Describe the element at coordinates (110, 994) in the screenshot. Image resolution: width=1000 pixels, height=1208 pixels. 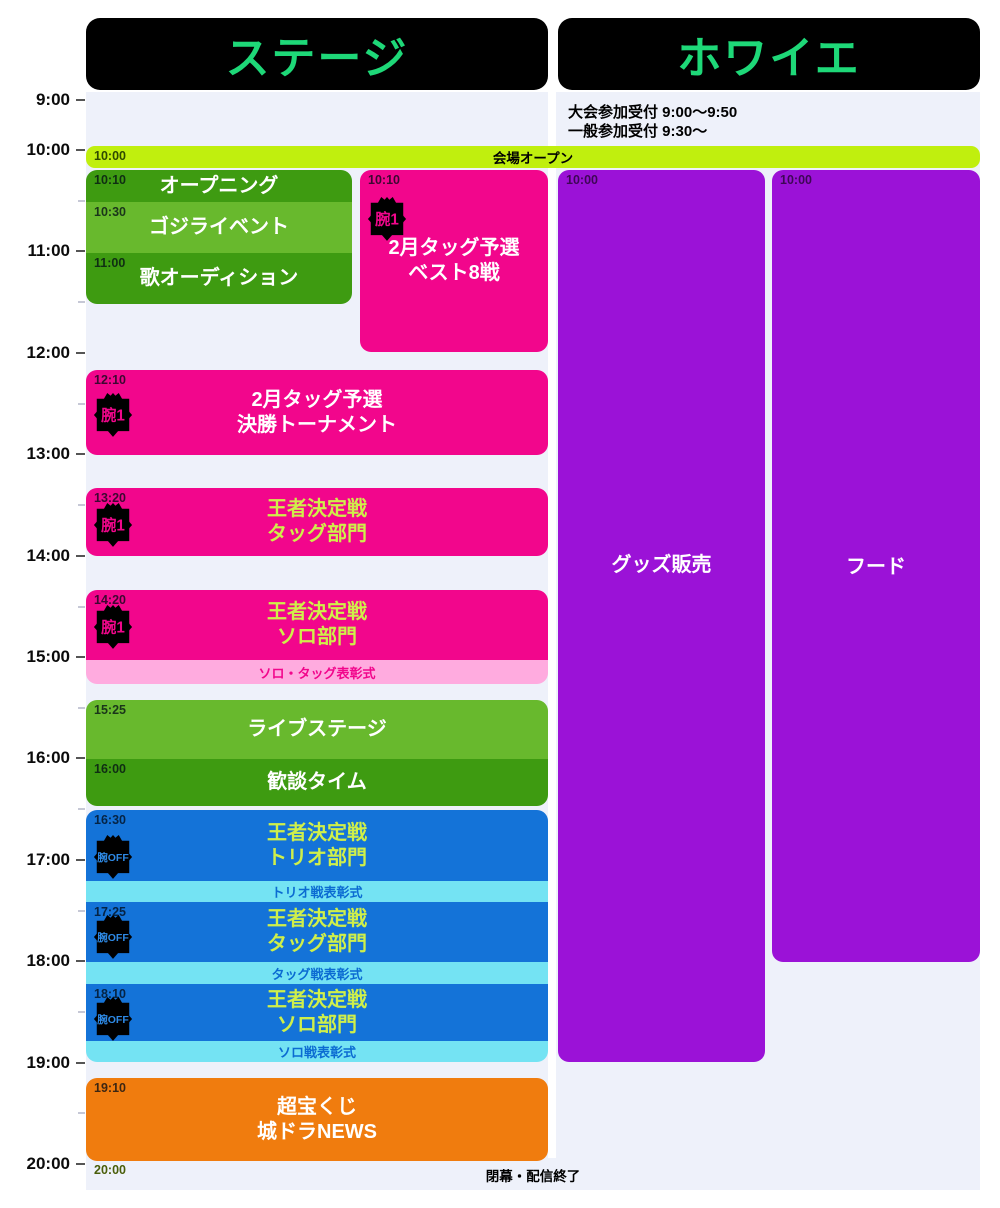
I see `event-time: 18:10` at that location.